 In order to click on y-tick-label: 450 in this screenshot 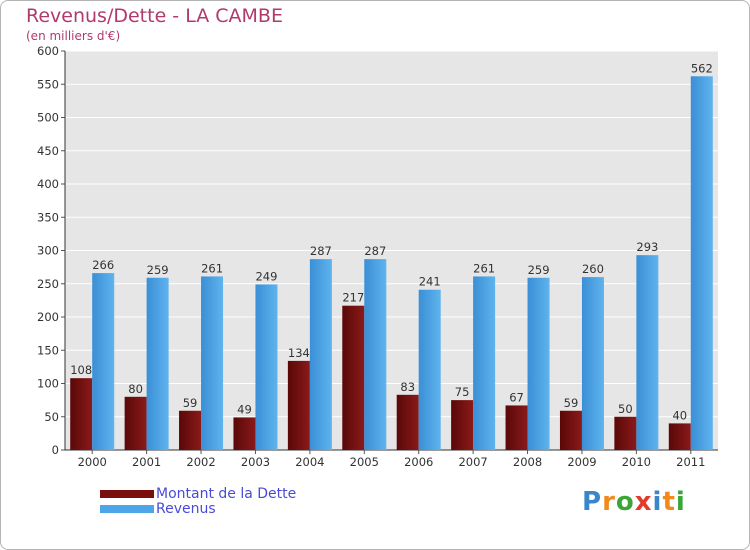, I will do `click(48, 151)`.